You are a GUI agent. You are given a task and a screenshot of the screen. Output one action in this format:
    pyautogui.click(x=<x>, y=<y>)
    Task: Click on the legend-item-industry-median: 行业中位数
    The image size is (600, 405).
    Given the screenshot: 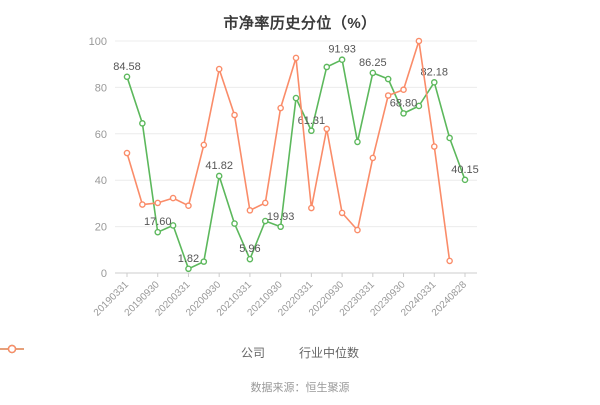 What is the action you would take?
    pyautogui.click(x=180, y=352)
    